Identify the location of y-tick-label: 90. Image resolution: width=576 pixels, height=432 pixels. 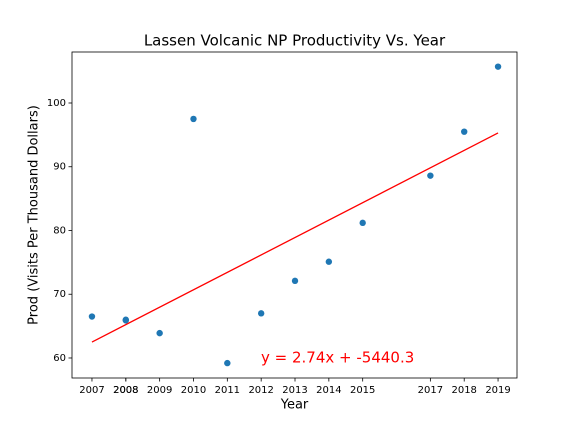
(59, 167).